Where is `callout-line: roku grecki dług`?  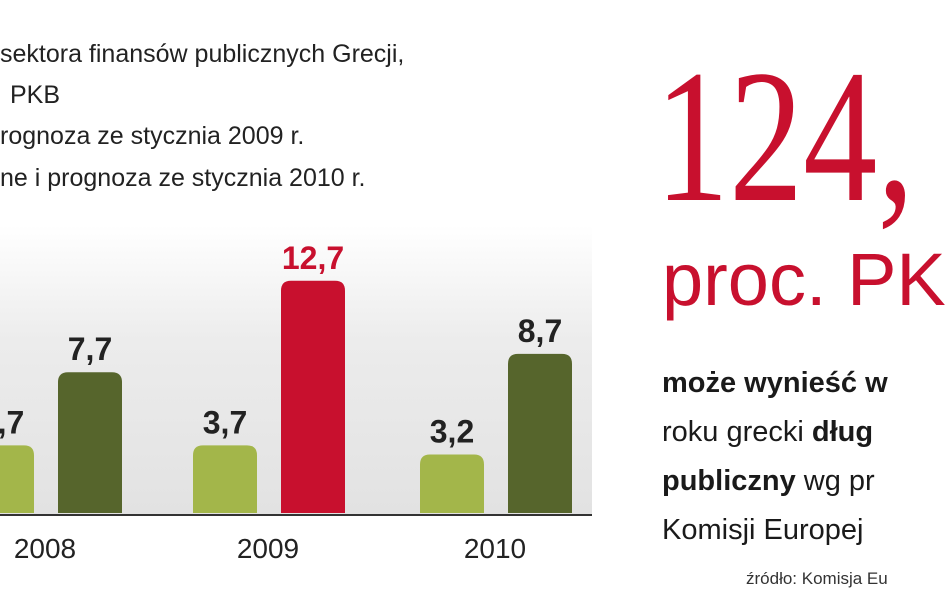
callout-line: roku grecki dług is located at coordinates (767, 432).